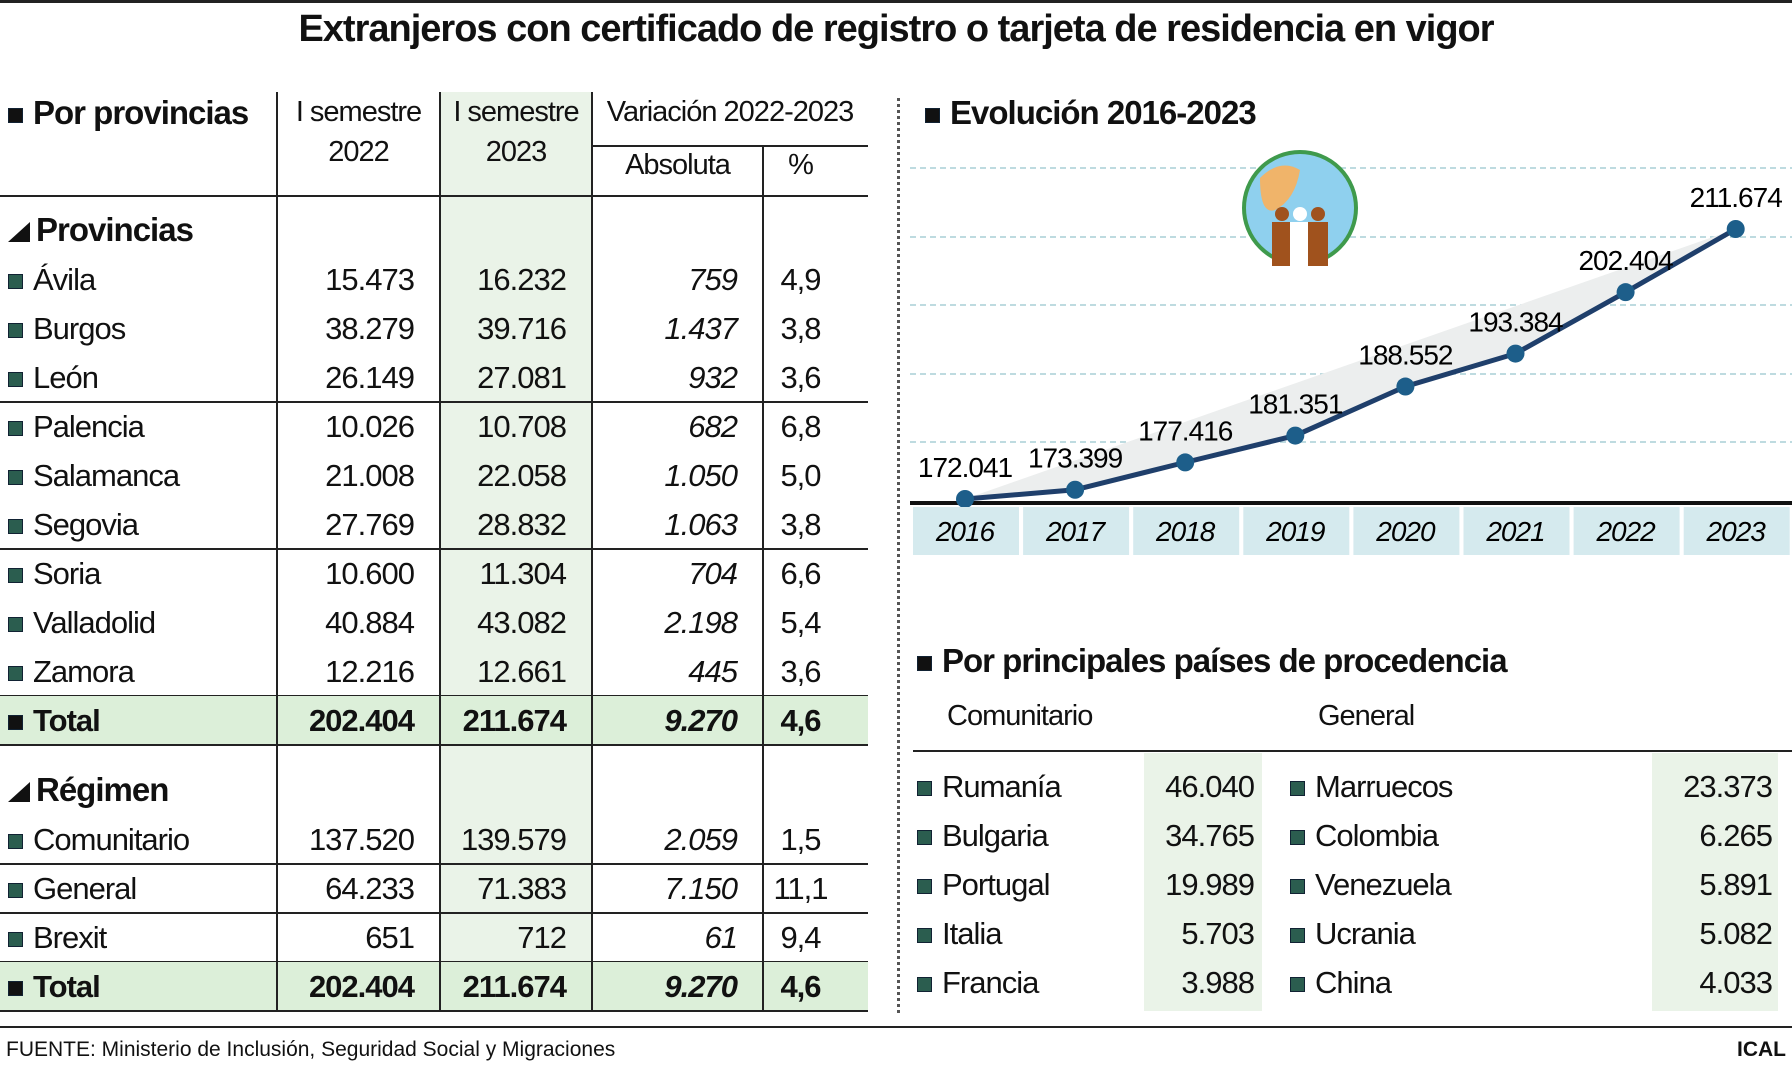 This screenshot has height=1071, width=1792. Describe the element at coordinates (1295, 404) in the screenshot. I see `data-label: 181.351` at that location.